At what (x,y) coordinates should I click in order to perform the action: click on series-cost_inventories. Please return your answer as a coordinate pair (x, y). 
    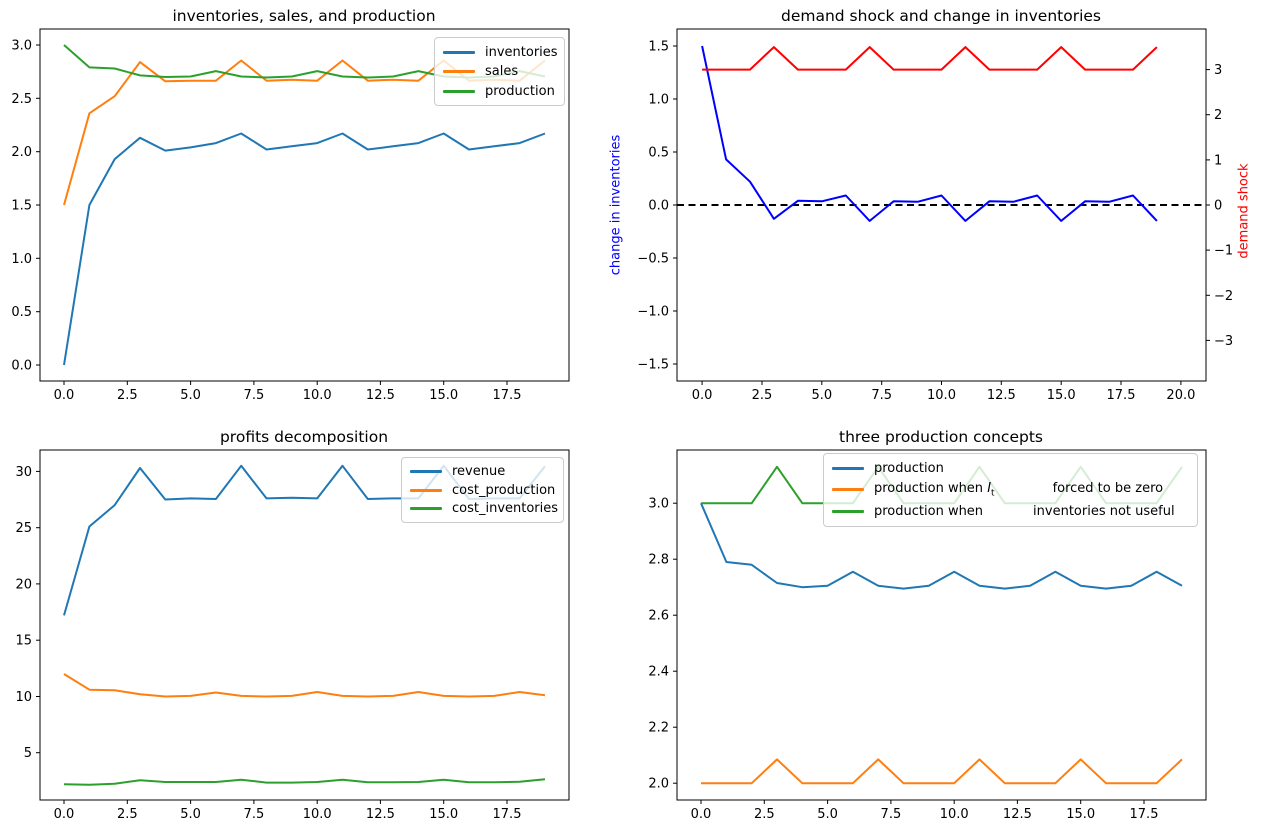
    Looking at the image, I should click on (304, 782).